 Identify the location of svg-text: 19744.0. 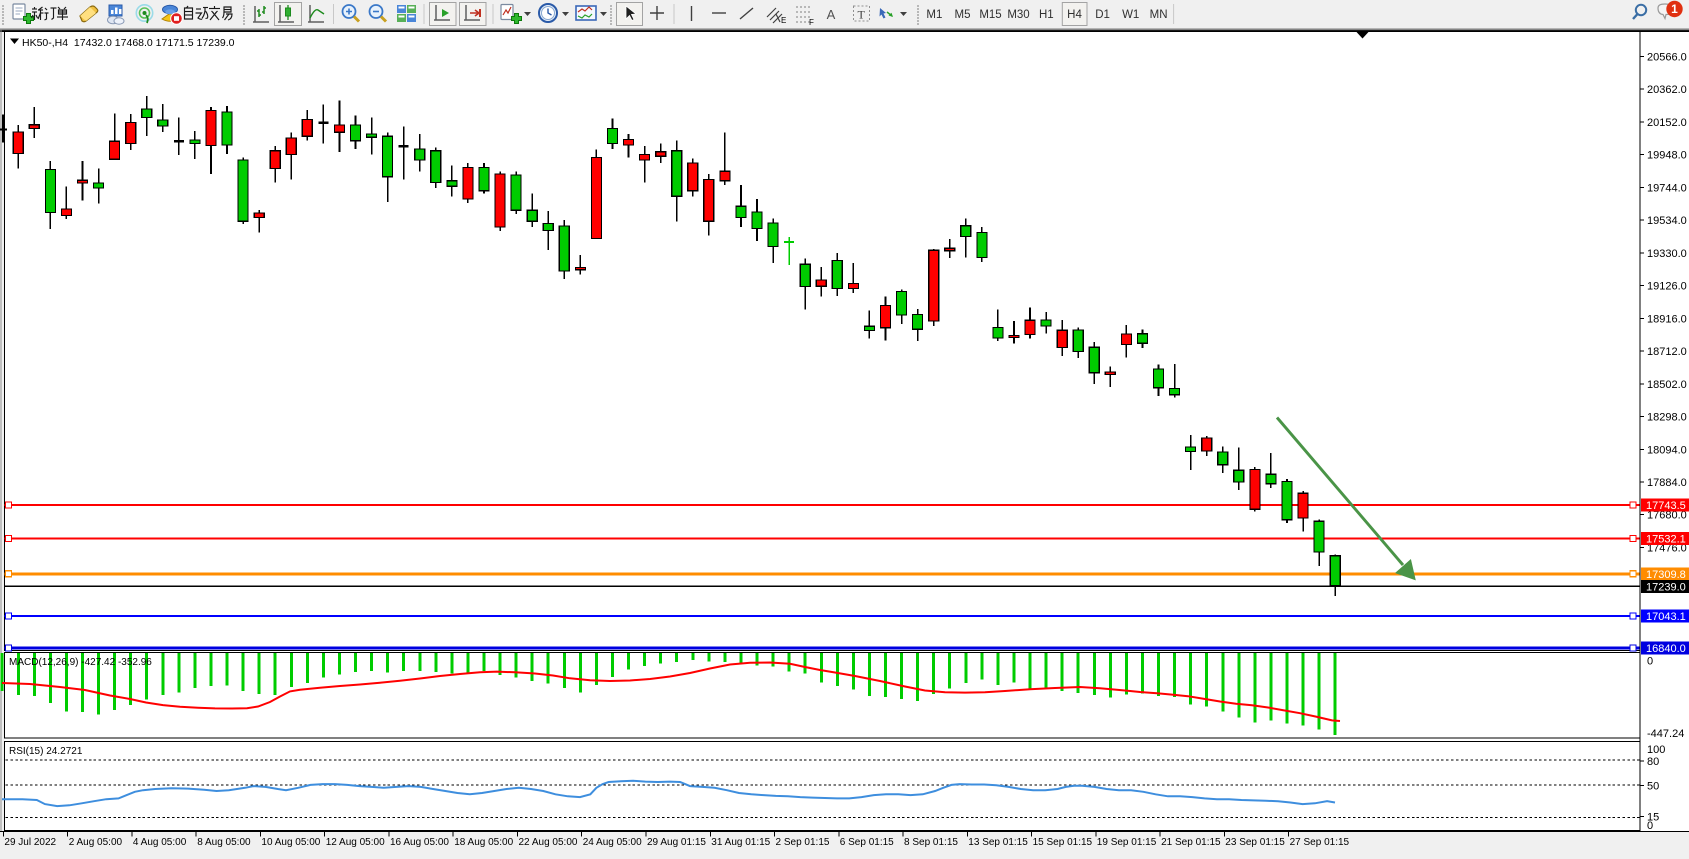
(1667, 188).